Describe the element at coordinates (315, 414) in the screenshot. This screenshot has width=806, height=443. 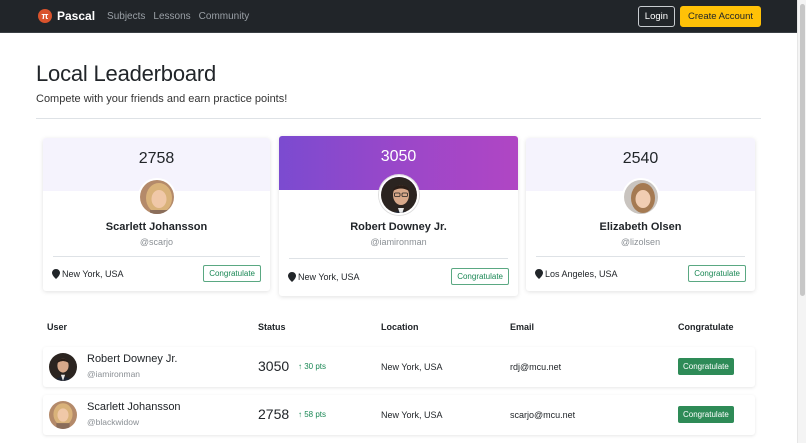
I see `row-points-delta-text: 58 pts` at that location.